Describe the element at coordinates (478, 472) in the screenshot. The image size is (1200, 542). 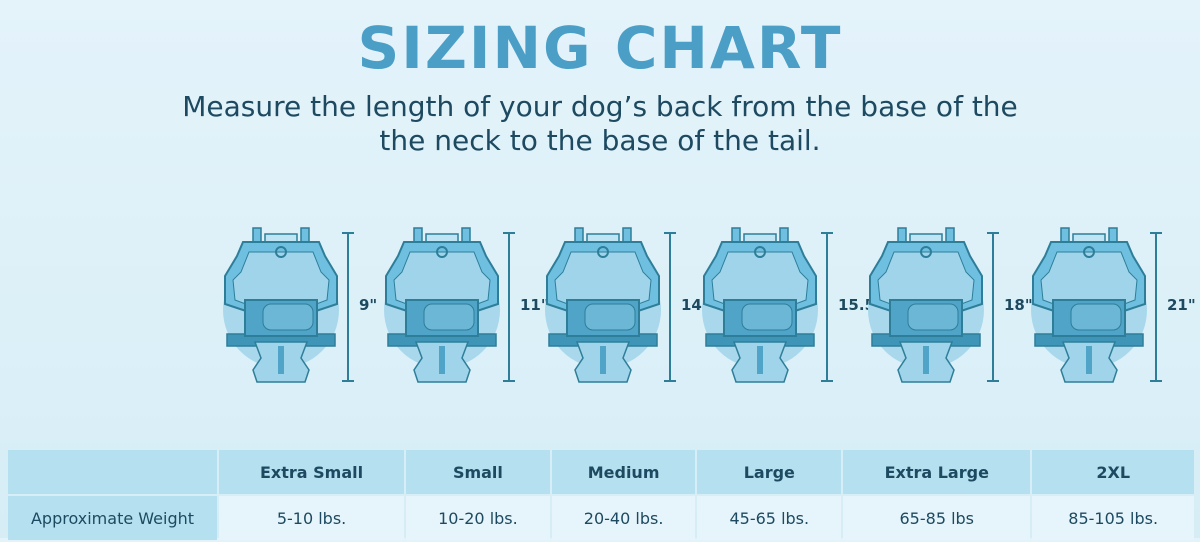
I see `header-cell: Small` at that location.